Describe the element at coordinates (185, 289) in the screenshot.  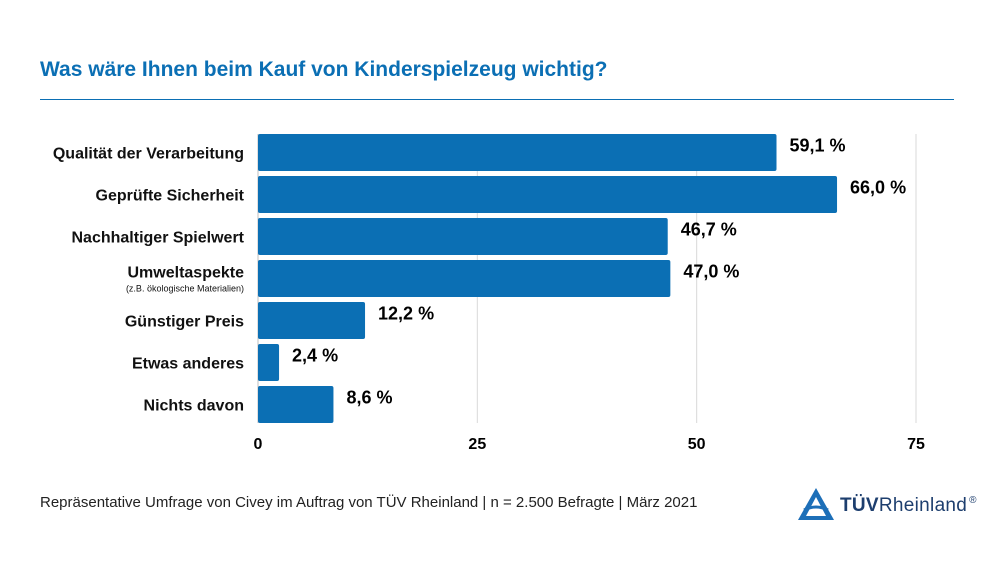
I see `category-sublabel: (z.B. ökologische Materialien)` at that location.